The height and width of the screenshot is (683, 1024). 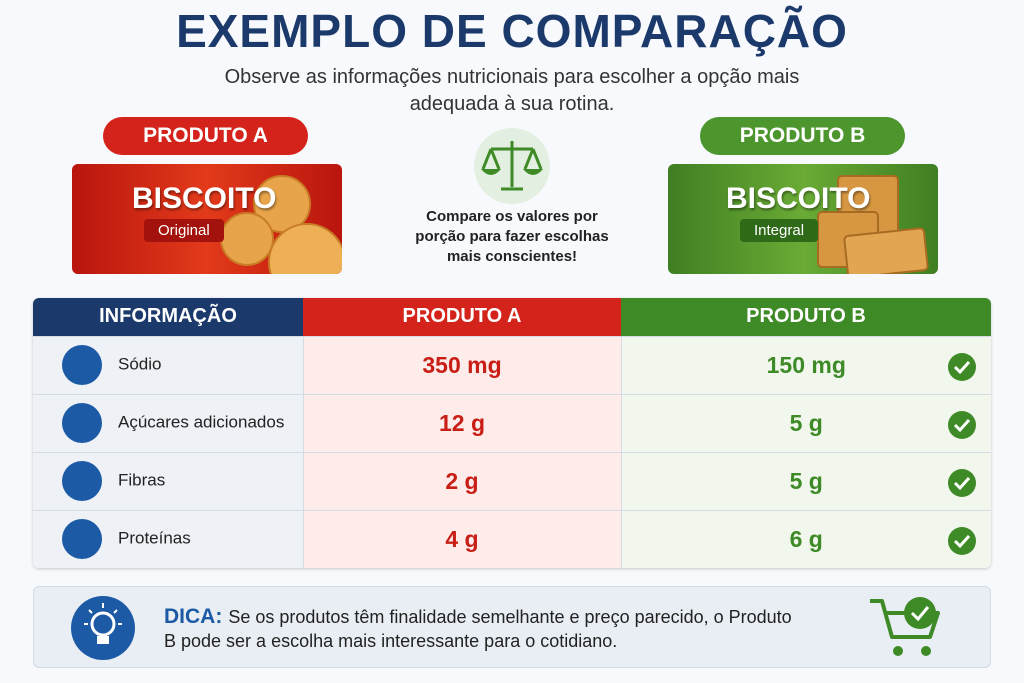 I want to click on table-header: PRODUTO A, so click(x=462, y=317).